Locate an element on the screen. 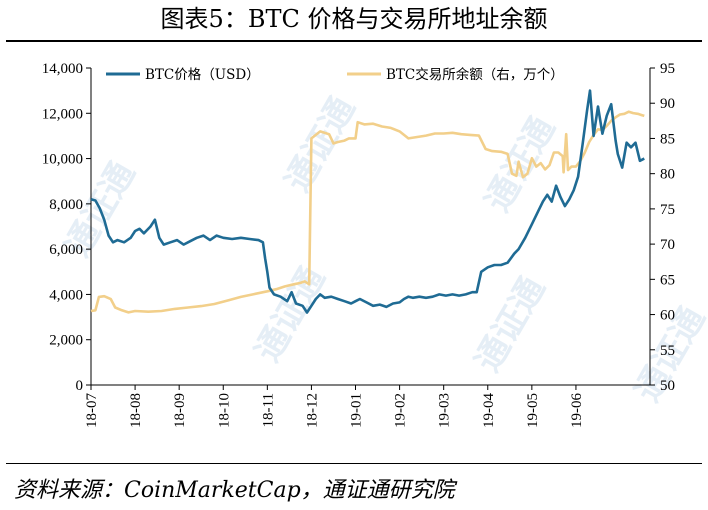  x-axis-tick-label: 19-04 is located at coordinates (489, 410).